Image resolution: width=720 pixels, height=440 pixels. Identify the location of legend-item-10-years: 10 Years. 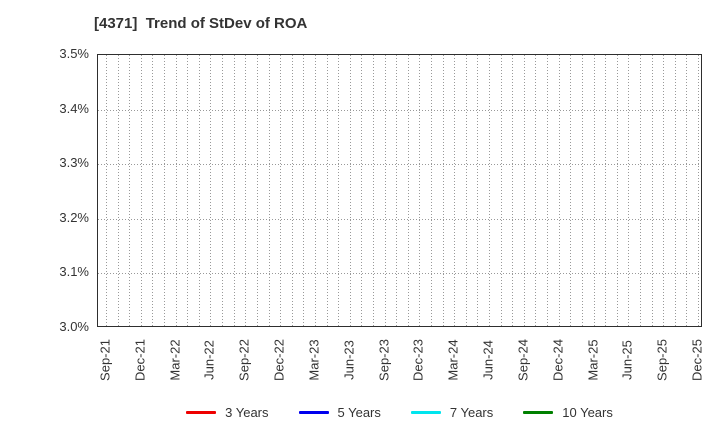
(568, 412).